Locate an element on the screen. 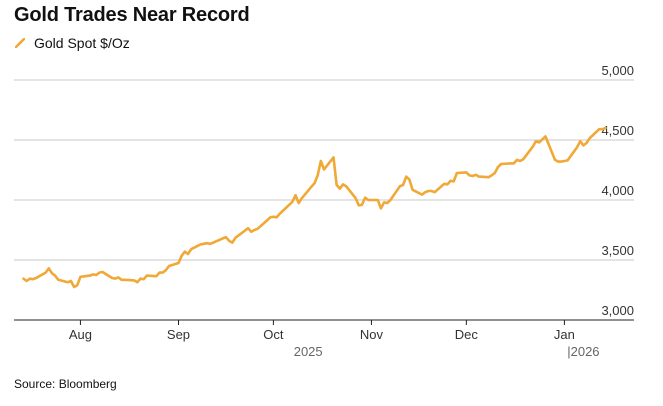 This screenshot has height=406, width=663. x-year-label: |2026 is located at coordinates (583, 351).